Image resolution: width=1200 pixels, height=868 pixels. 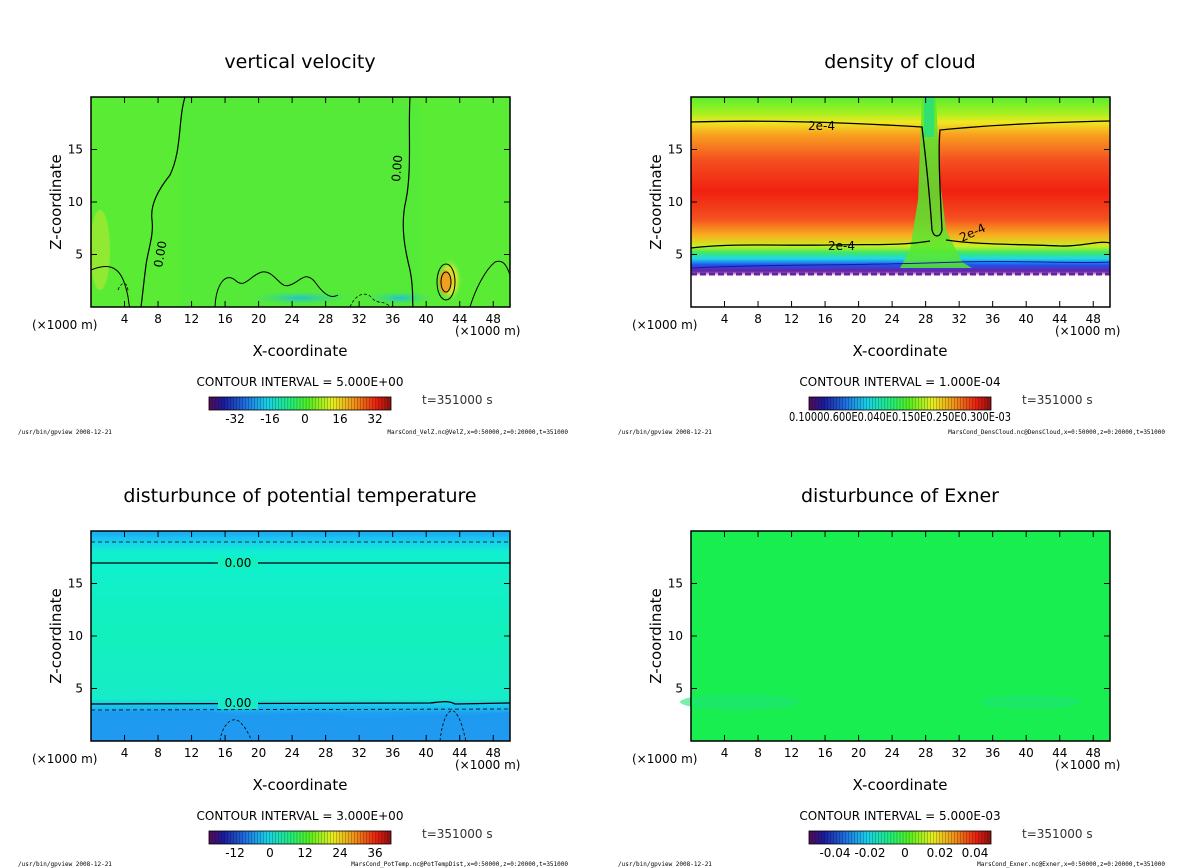 What do you see at coordinates (339, 419) in the screenshot?
I see `colorbar-tick-label: 16` at bounding box center [339, 419].